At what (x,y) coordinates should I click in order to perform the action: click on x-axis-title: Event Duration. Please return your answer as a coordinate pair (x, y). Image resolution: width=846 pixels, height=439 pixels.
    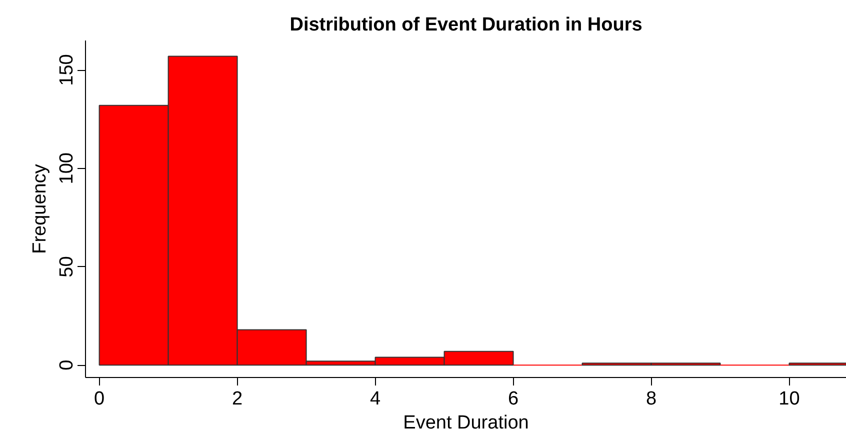
    Looking at the image, I should click on (466, 423).